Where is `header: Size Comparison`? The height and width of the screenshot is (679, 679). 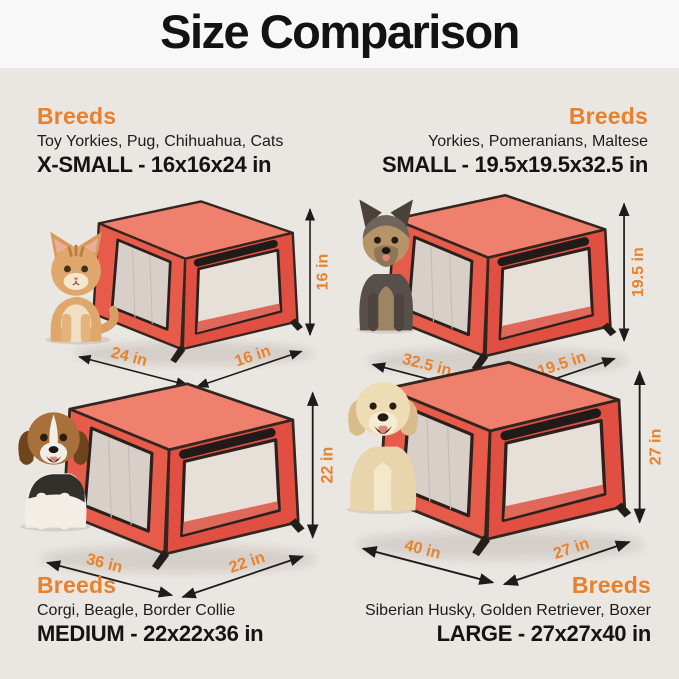 header: Size Comparison is located at coordinates (339, 34).